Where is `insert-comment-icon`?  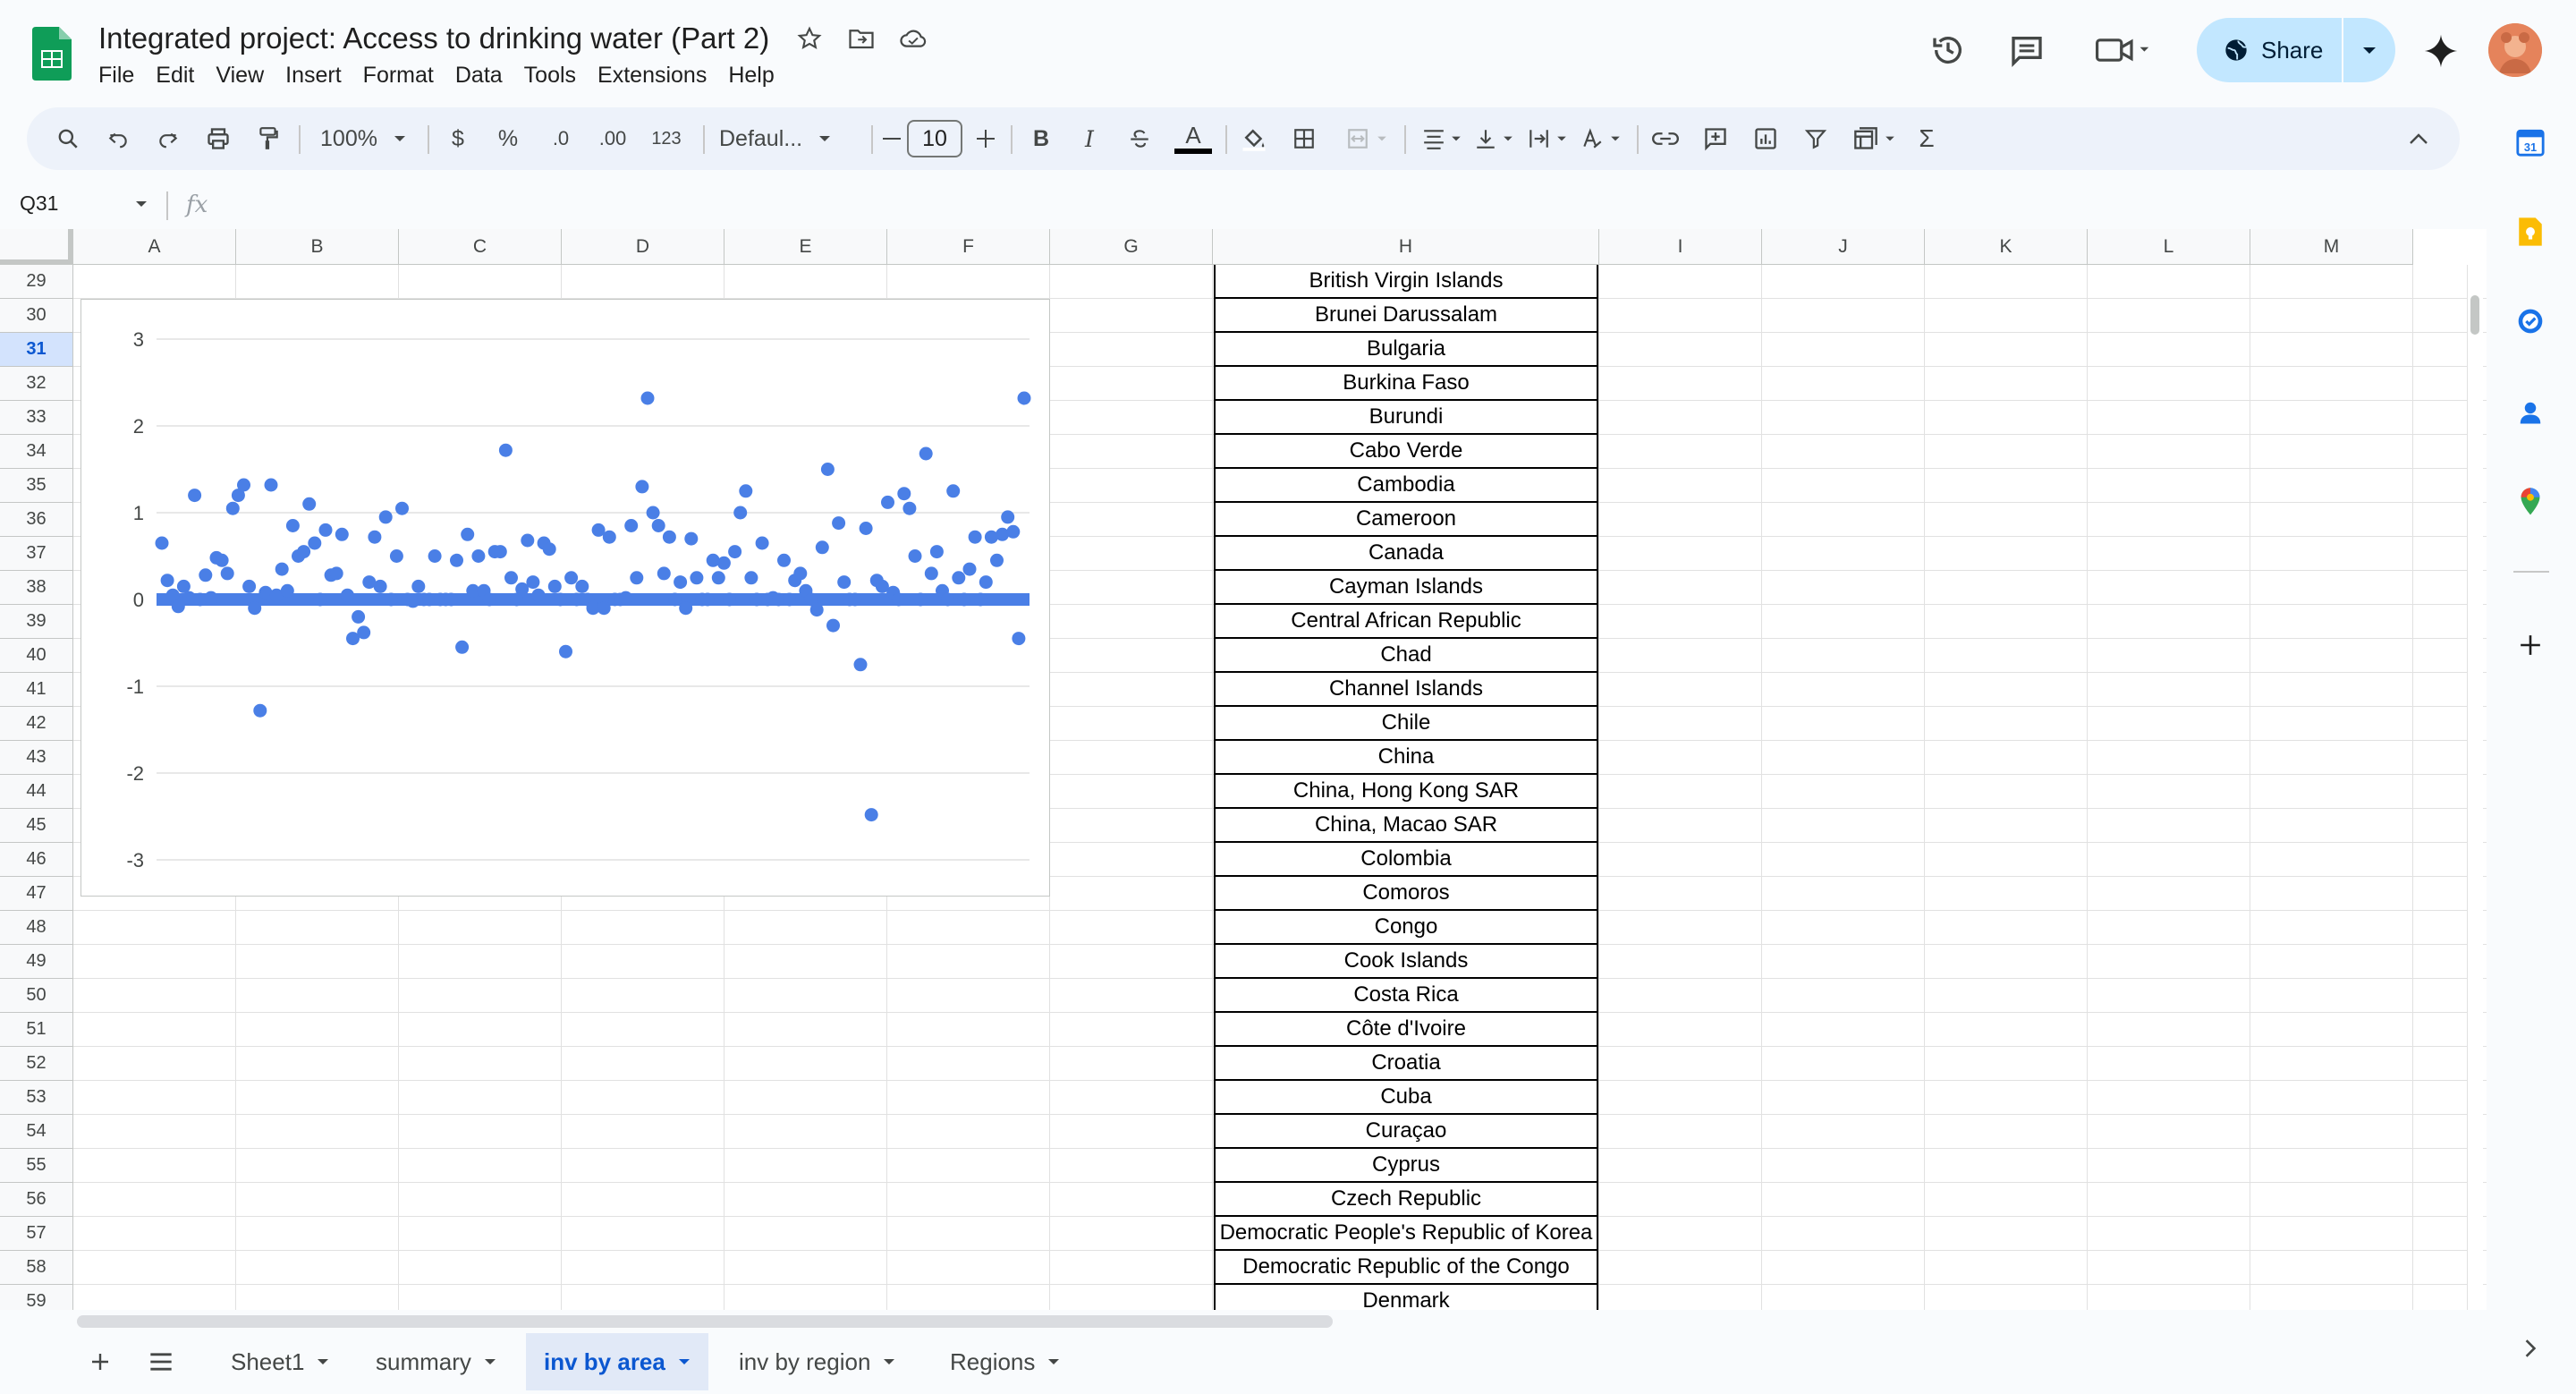 insert-comment-icon is located at coordinates (1715, 139).